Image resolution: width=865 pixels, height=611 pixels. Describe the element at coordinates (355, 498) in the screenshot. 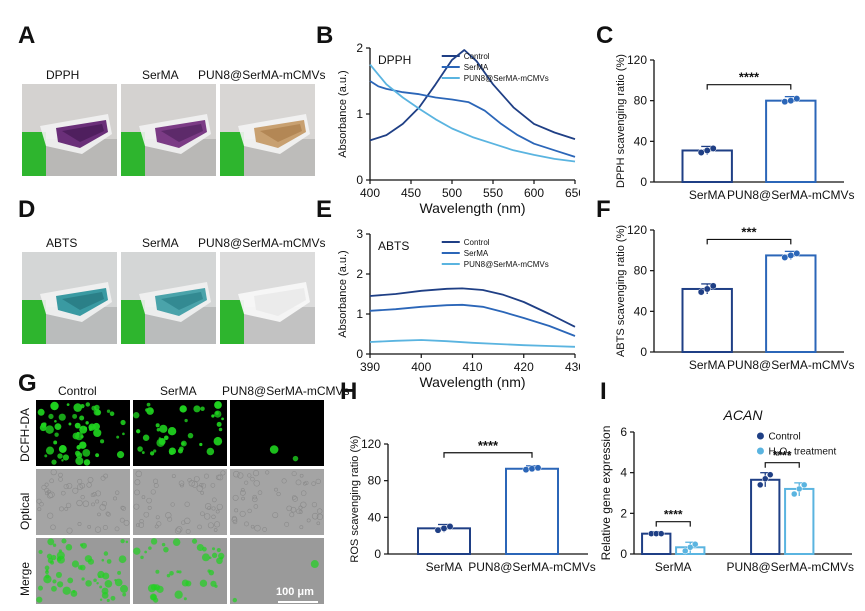

I see `y-axis-label: ROS scavenging ratio (%)` at that location.